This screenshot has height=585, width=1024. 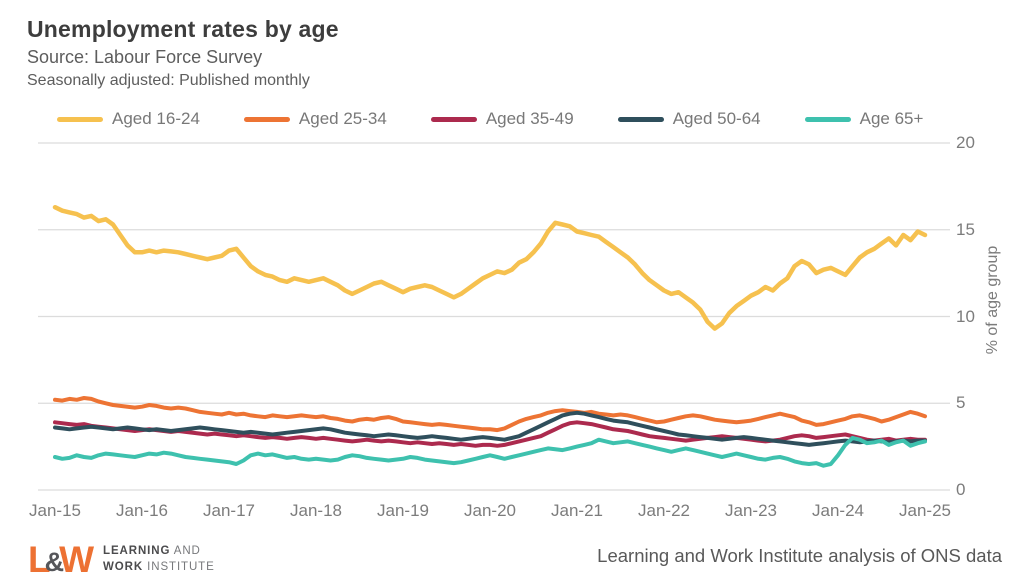 What do you see at coordinates (123, 566) in the screenshot?
I see `logo-word-work: WORK` at bounding box center [123, 566].